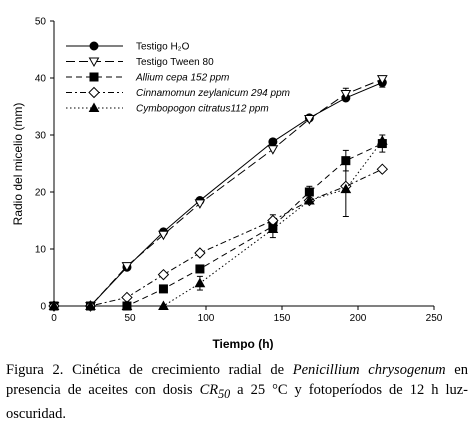  Describe the element at coordinates (369, 370) in the screenshot. I see `caption-species: Penicillium chrysogenum` at that location.